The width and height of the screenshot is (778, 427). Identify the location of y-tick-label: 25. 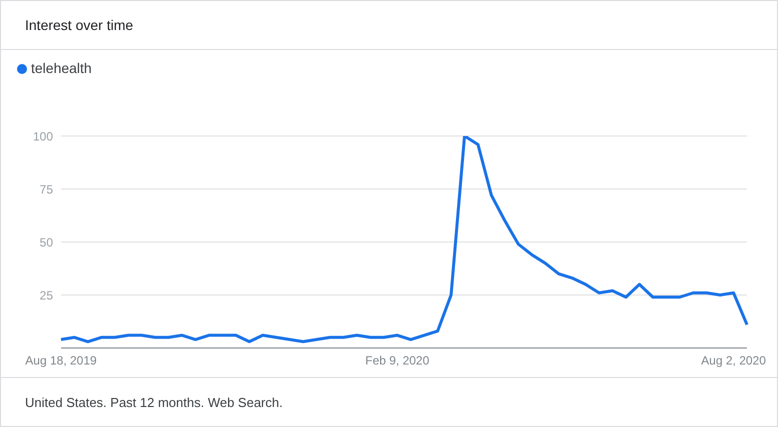
(47, 295).